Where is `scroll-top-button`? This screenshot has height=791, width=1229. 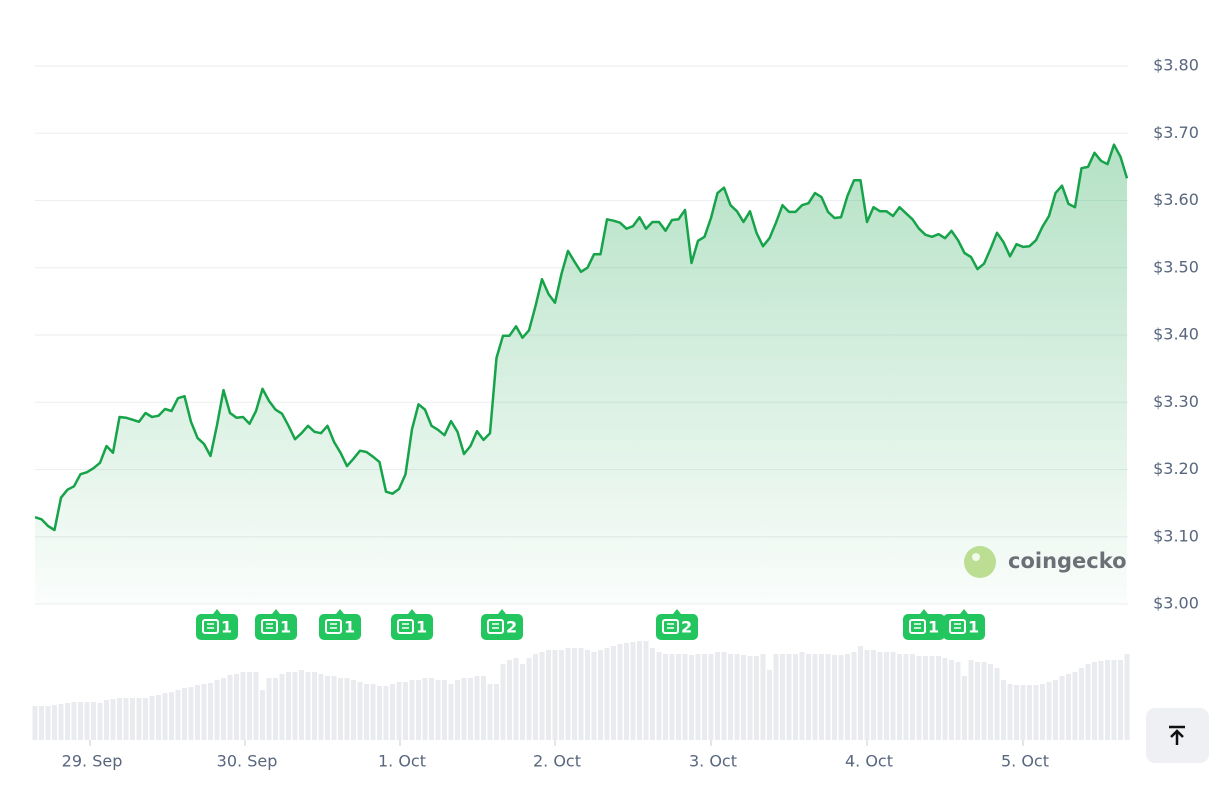
scroll-top-button is located at coordinates (1177, 735).